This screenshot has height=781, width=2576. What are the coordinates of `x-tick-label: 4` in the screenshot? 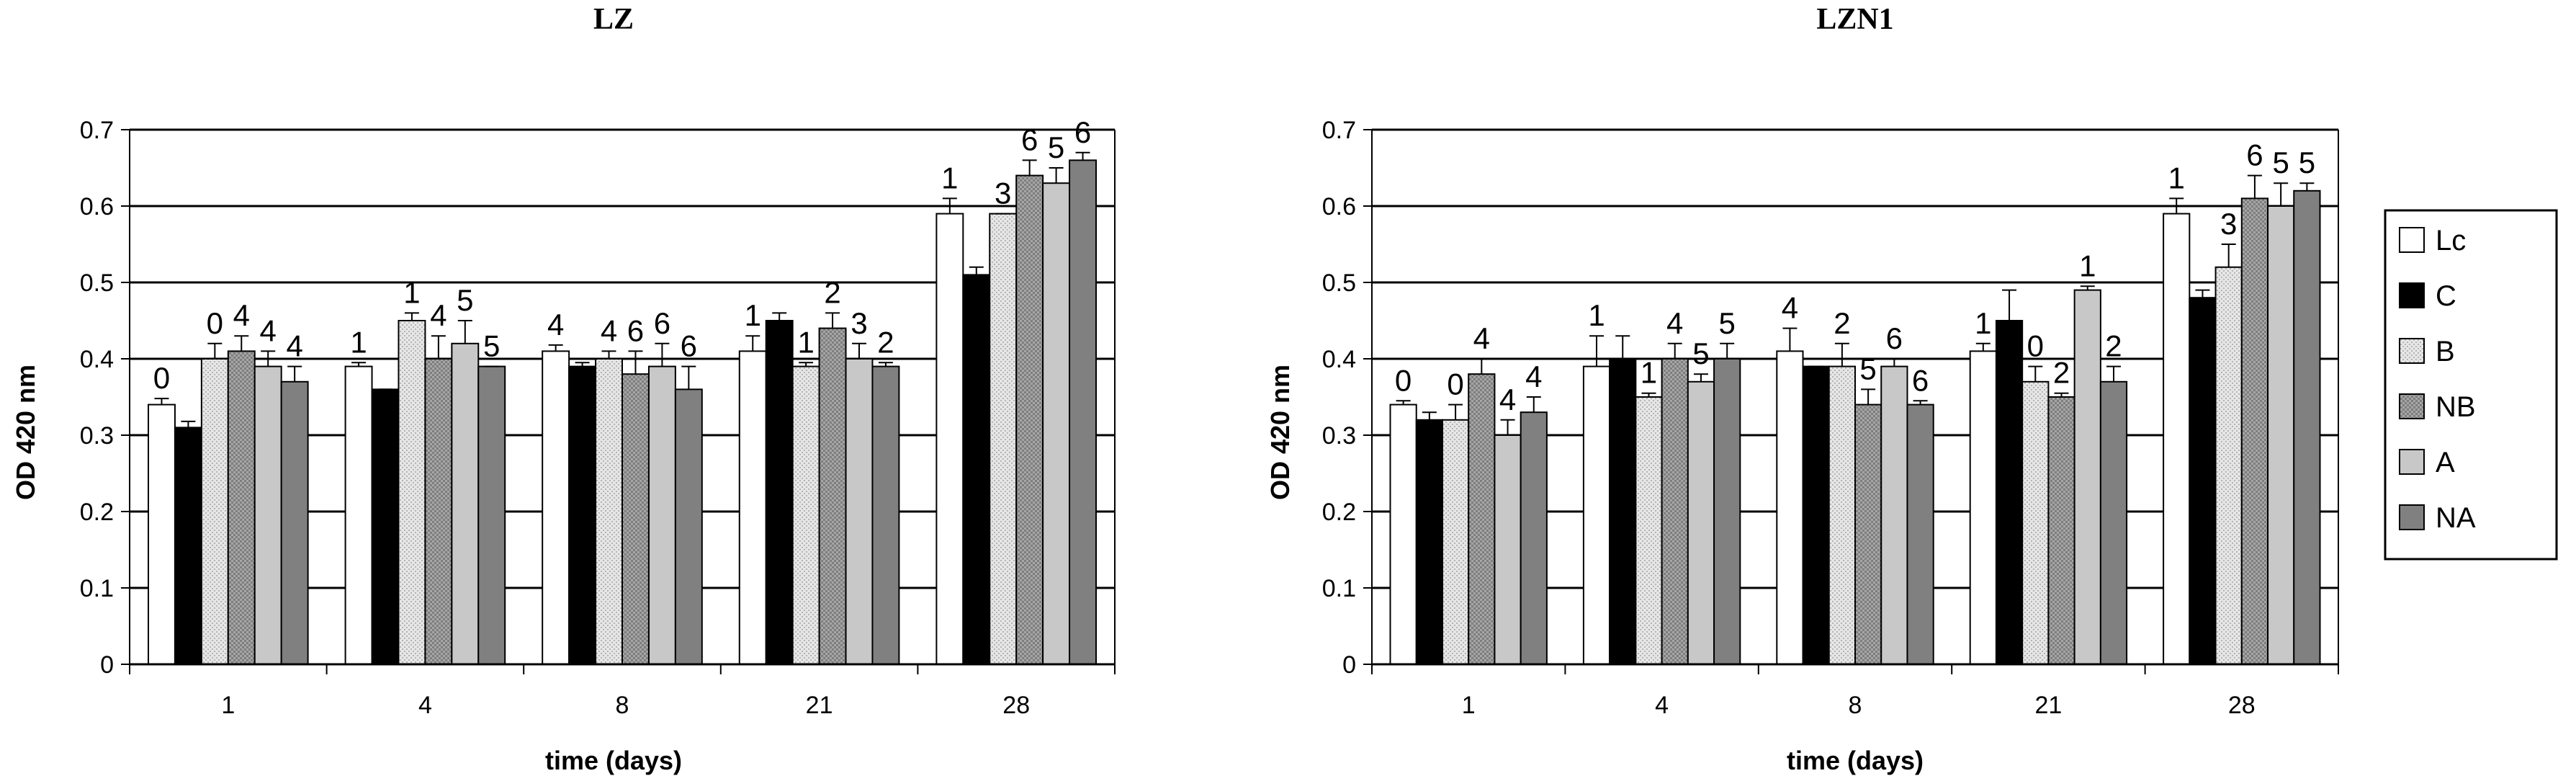 It's located at (1662, 705).